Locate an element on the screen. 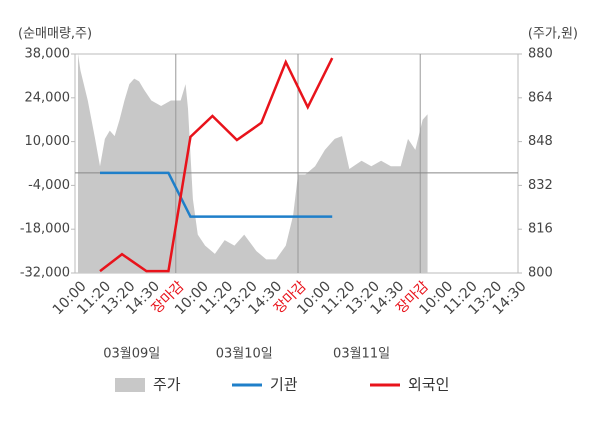 The height and width of the screenshot is (432, 600). y-axis-title: (순매매량,주) is located at coordinates (55, 34).